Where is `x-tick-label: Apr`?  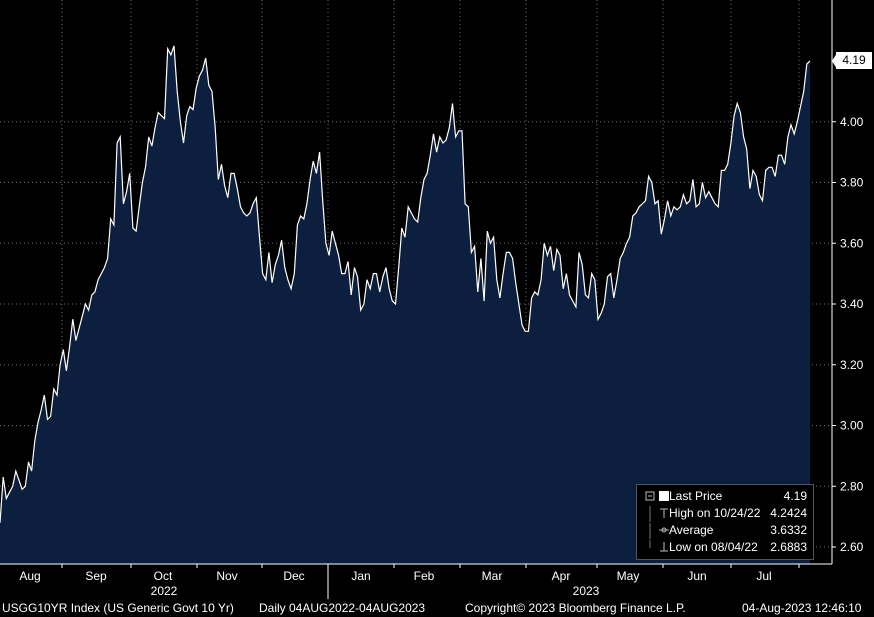
x-tick-label: Apr is located at coordinates (561, 576).